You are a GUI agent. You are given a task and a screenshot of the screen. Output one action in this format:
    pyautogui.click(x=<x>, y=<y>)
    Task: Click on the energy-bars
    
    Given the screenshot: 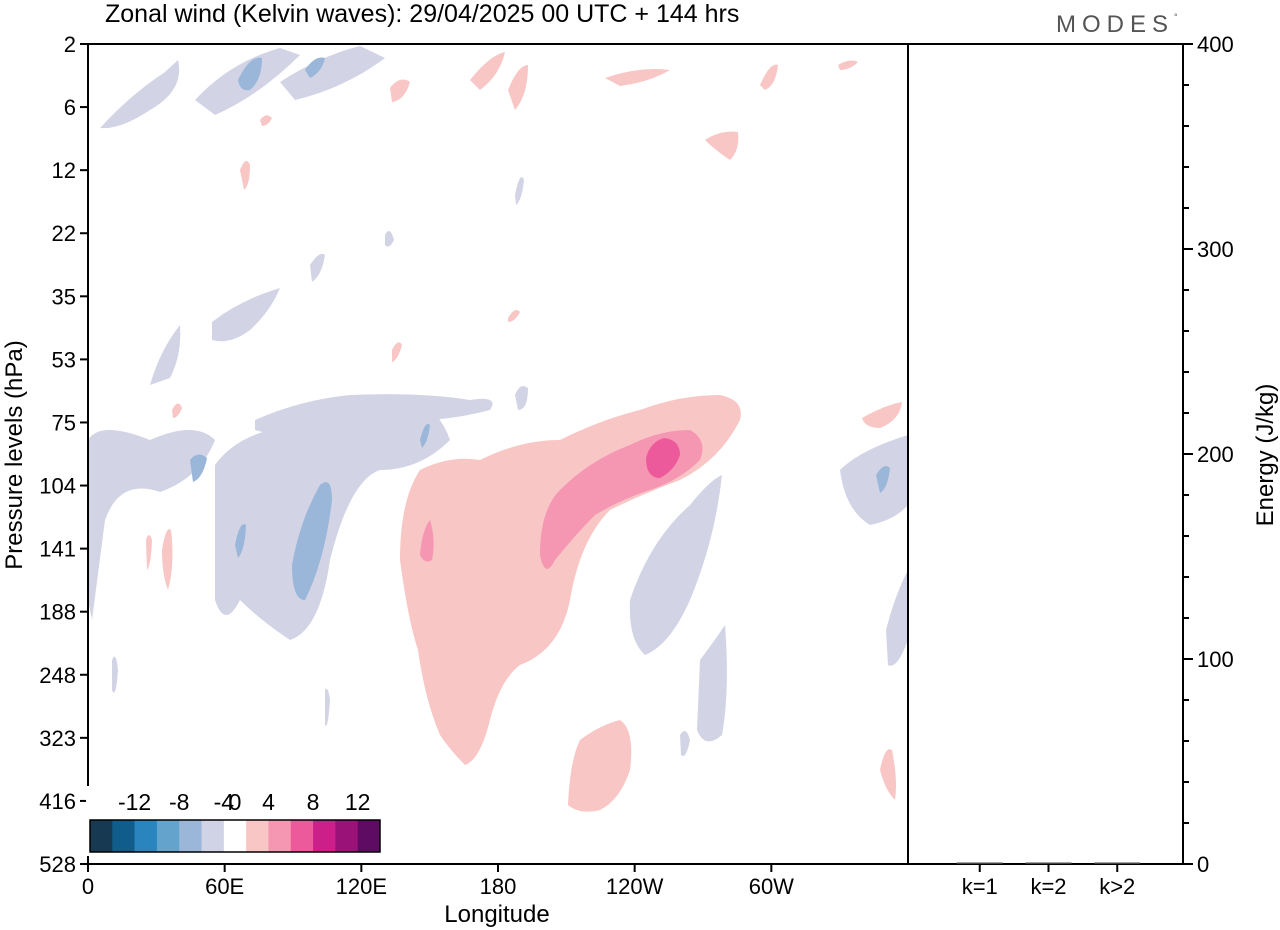 What is the action you would take?
    pyautogui.click(x=1048, y=863)
    